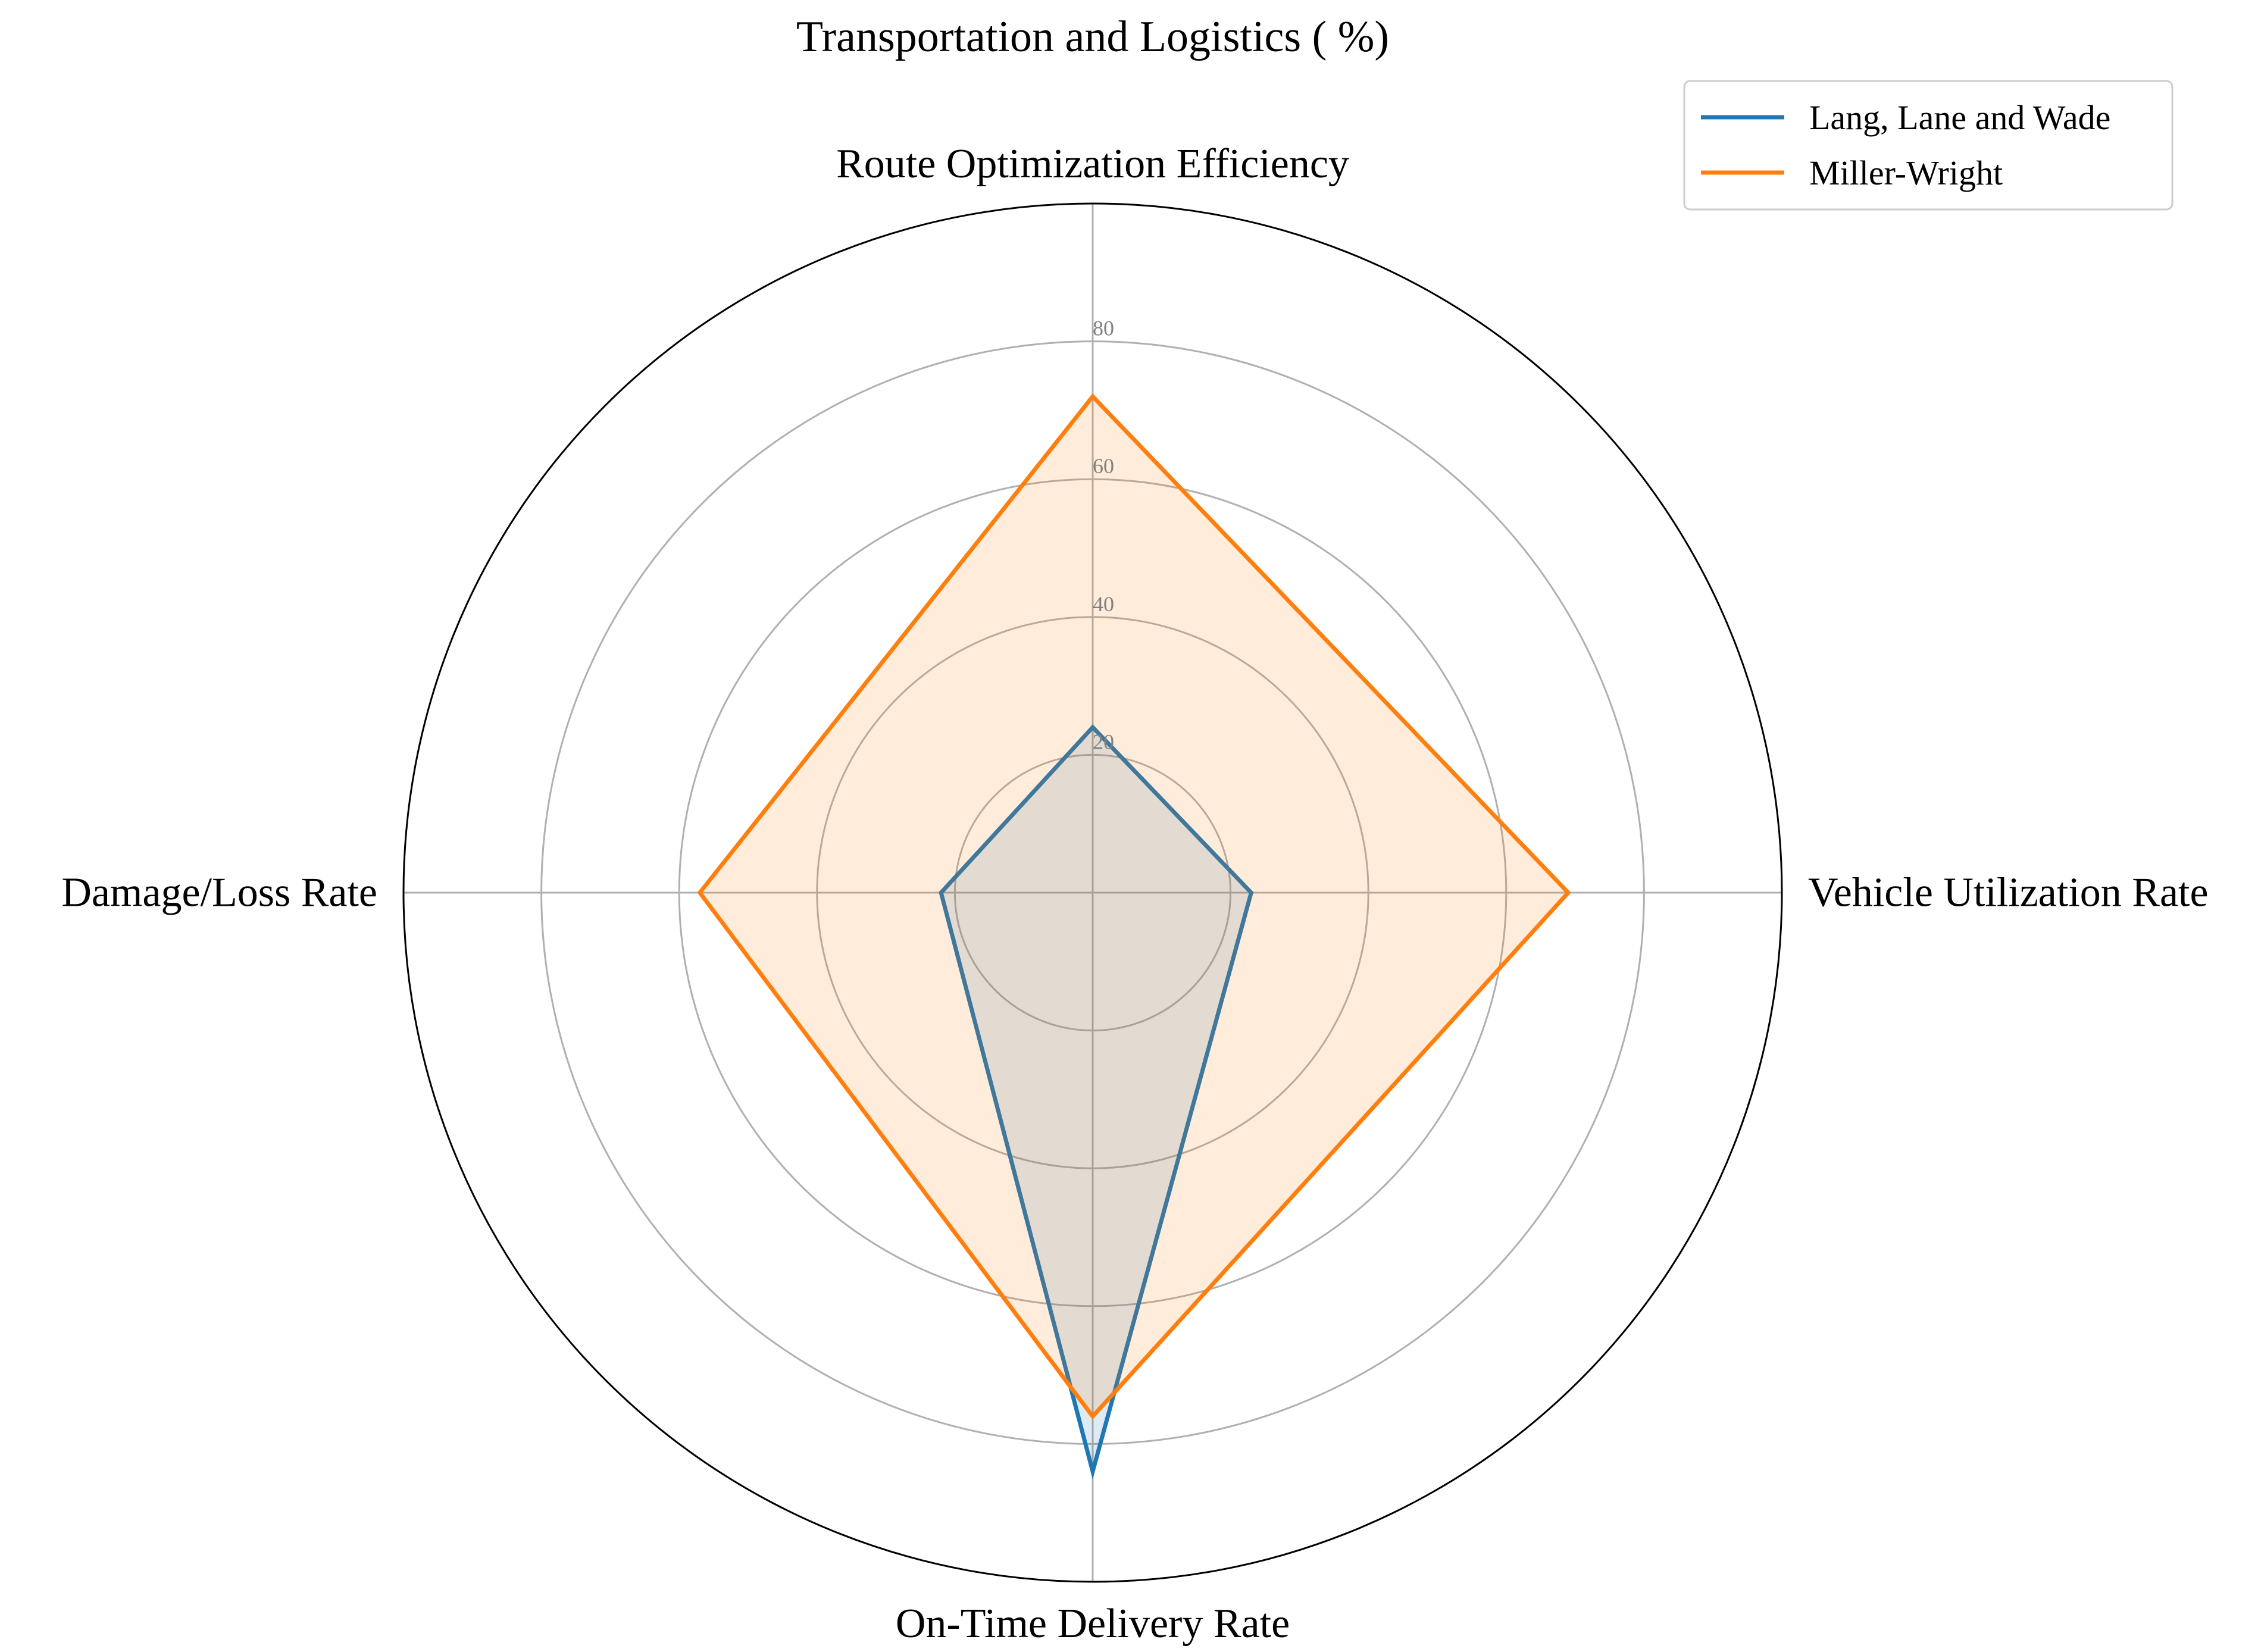  I want to click on tick-label-40: 40, so click(1103, 604).